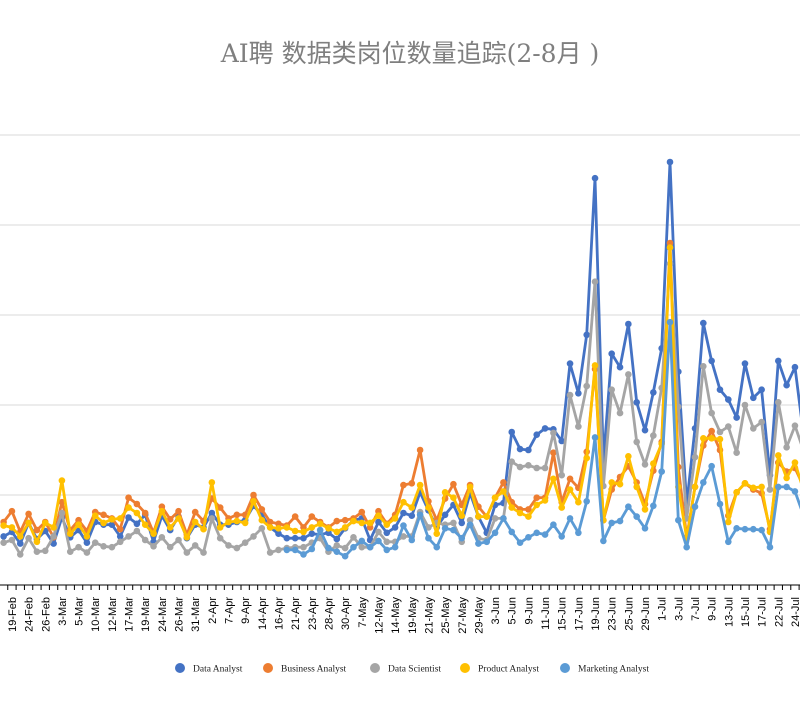  What do you see at coordinates (30, 614) in the screenshot?
I see `x-tick-label: 24-Feb` at bounding box center [30, 614].